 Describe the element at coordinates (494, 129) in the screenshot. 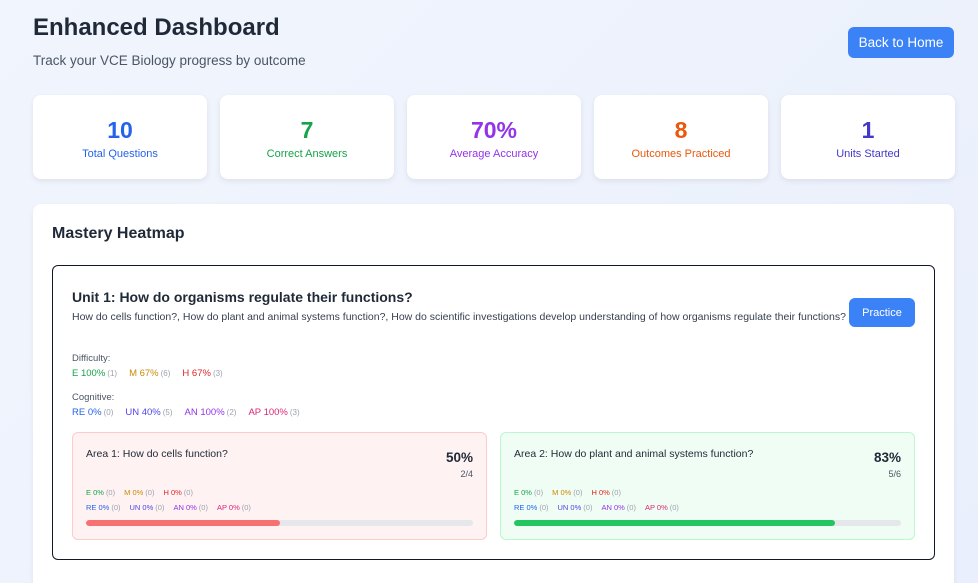

I see `stat-value: 70%` at that location.